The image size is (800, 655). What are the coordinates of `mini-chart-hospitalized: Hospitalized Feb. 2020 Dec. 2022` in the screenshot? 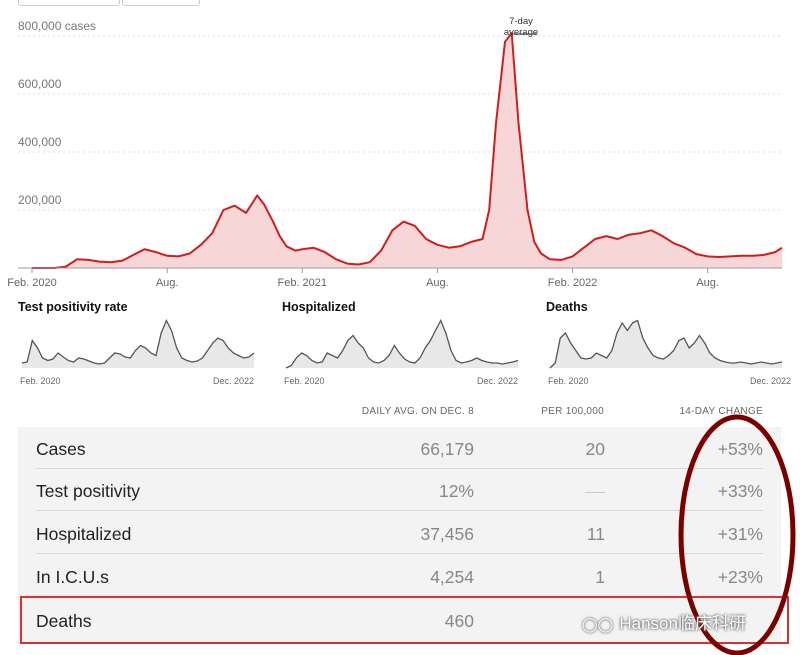 It's located at (407, 343).